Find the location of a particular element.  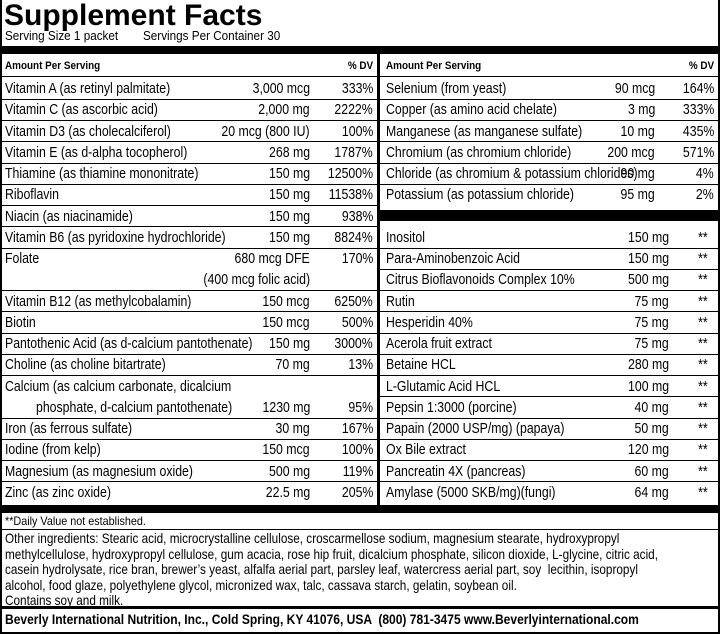

nutrient-name: Zinc (as zinc oxide) is located at coordinates (58, 492).